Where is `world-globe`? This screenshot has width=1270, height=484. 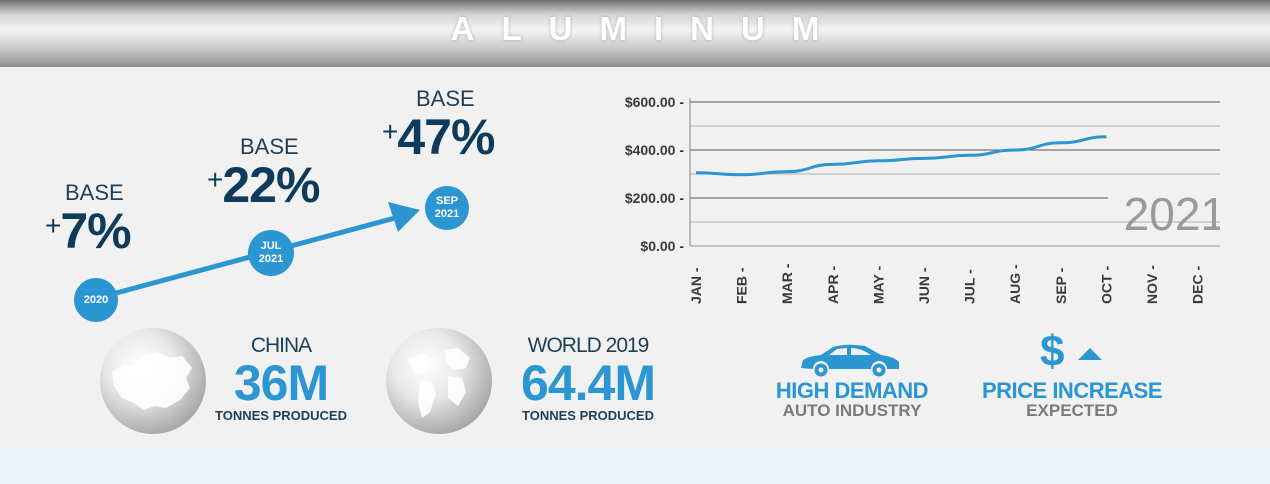
world-globe is located at coordinates (439, 381).